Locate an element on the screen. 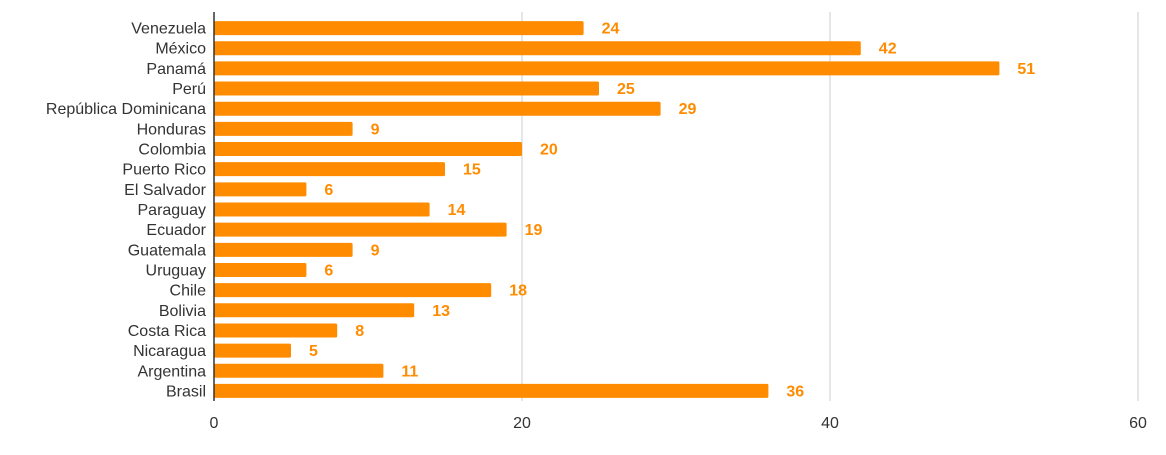 Image resolution: width=1166 pixels, height=455 pixels. category-label: Puerto Rico is located at coordinates (164, 170).